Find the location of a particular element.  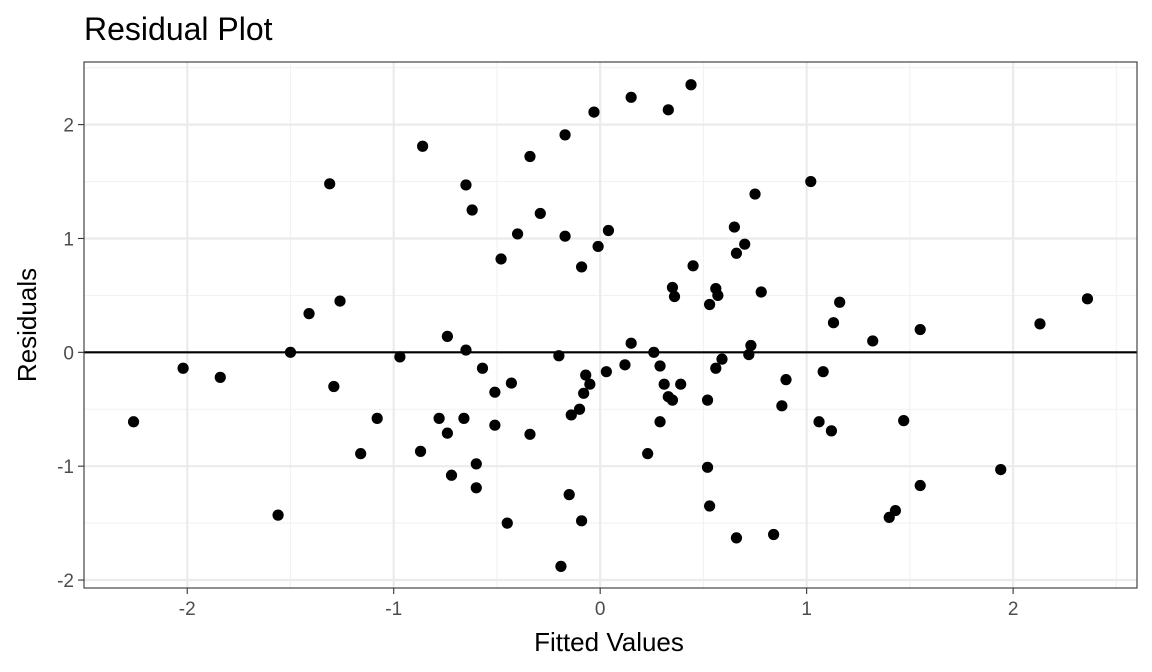

x-tick-label: -2 is located at coordinates (187, 609).